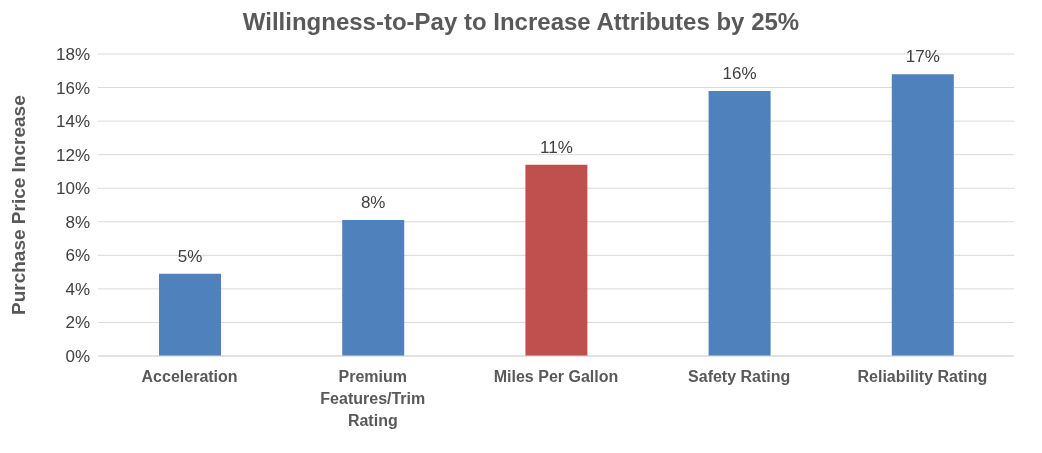  What do you see at coordinates (556, 147) in the screenshot?
I see `data-label: 11%` at bounding box center [556, 147].